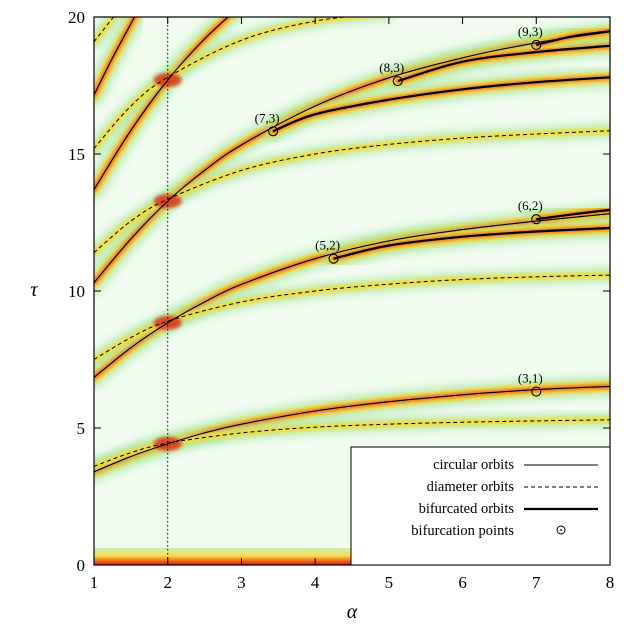 This screenshot has width=628, height=627. What do you see at coordinates (81, 565) in the screenshot?
I see `y-tick-label-0: 0` at bounding box center [81, 565].